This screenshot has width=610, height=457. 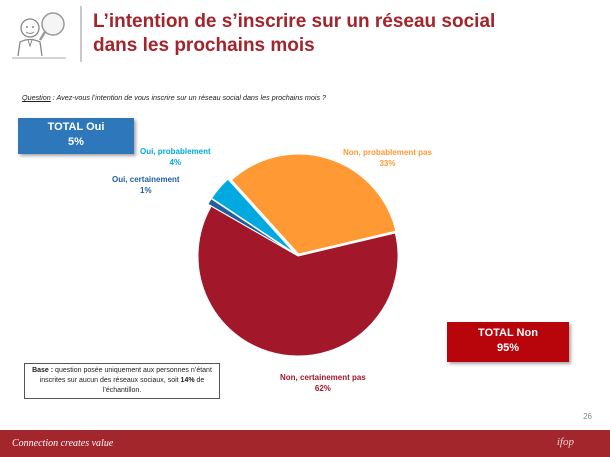 I want to click on footer-logo: ifop, so click(x=565, y=442).